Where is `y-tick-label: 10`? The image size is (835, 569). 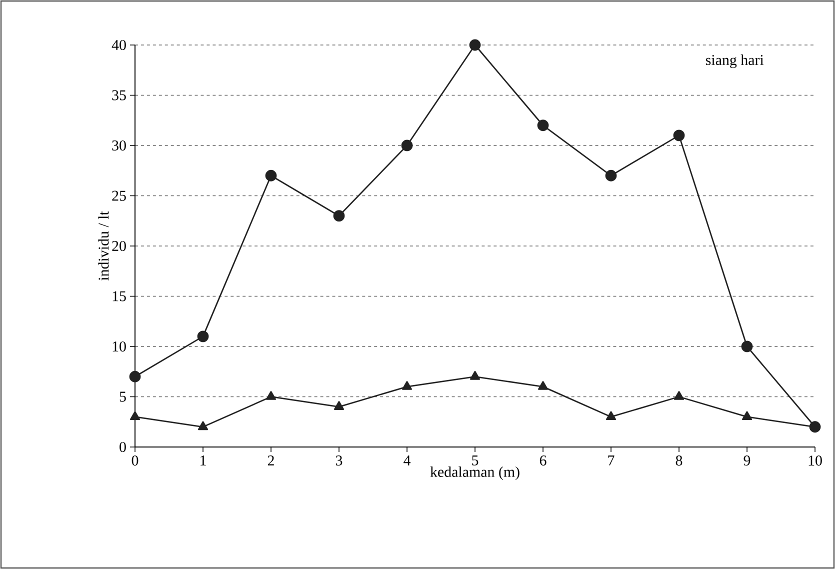
y-tick-label: 10 is located at coordinates (119, 346).